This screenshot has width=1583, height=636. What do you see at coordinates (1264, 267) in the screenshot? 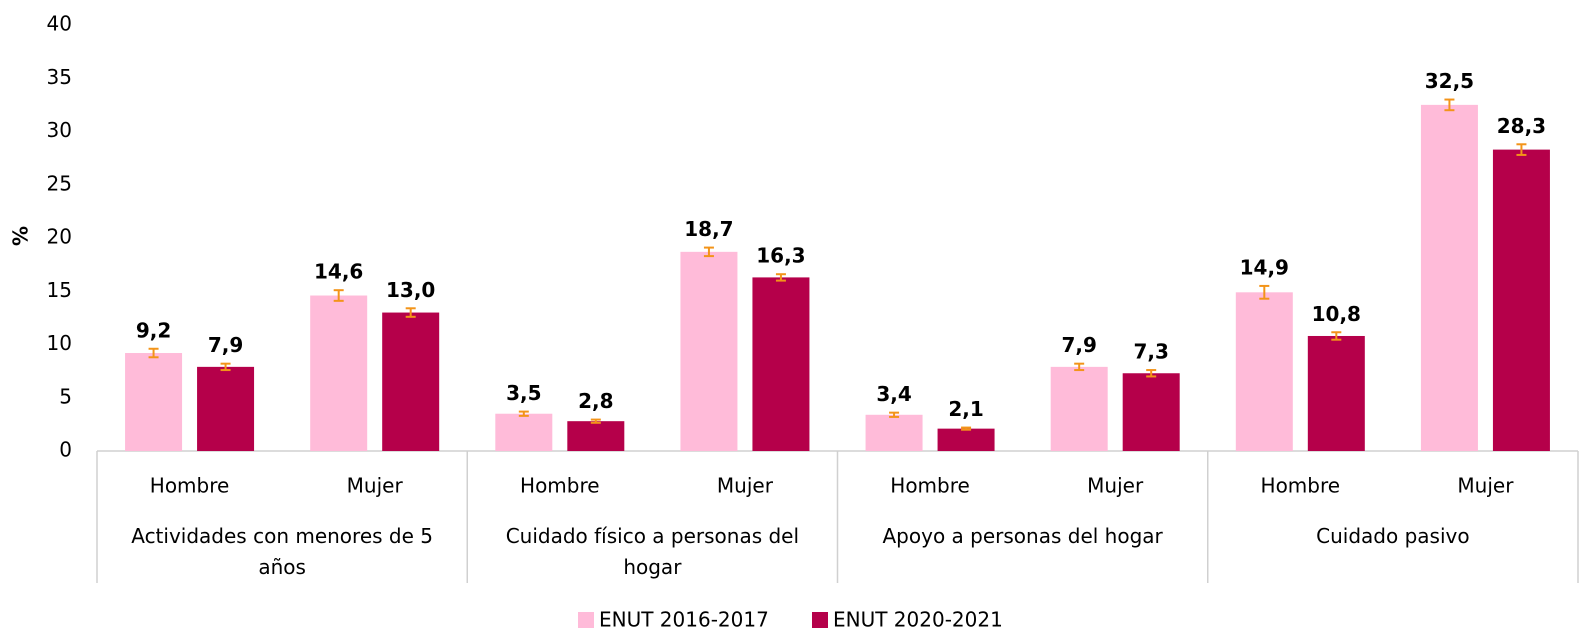
I see `data-label: 14,9` at bounding box center [1264, 267].